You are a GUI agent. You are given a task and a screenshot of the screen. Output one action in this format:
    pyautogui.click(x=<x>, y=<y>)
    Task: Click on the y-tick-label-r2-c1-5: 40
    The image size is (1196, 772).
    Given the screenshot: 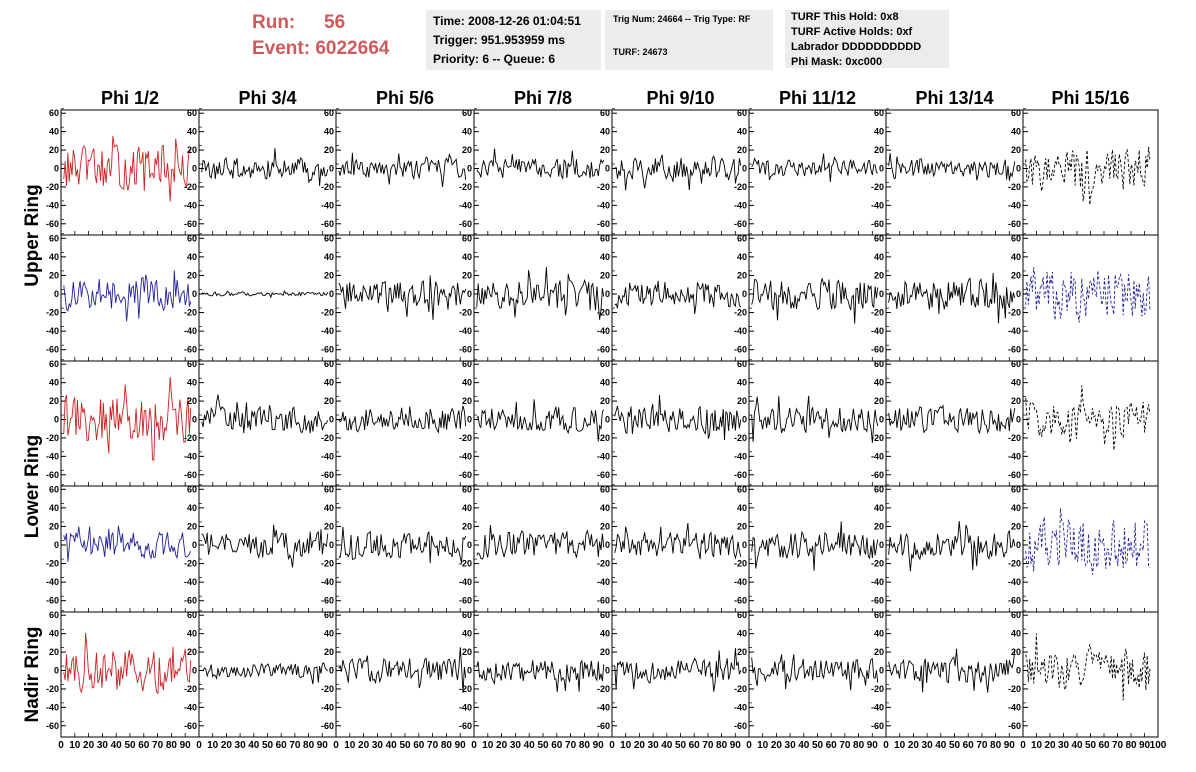 What is the action you would take?
    pyautogui.click(x=192, y=383)
    